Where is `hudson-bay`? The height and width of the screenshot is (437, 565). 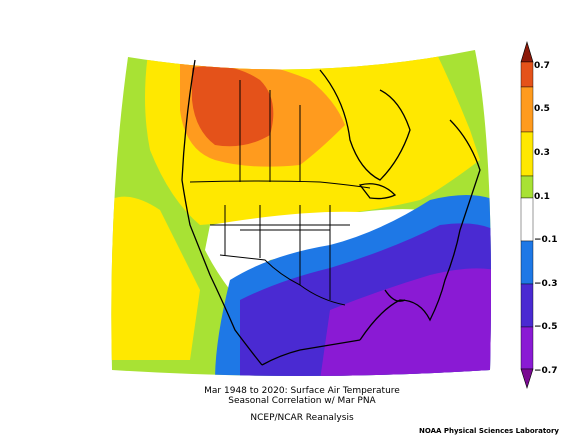 hudson-bay is located at coordinates (365, 125).